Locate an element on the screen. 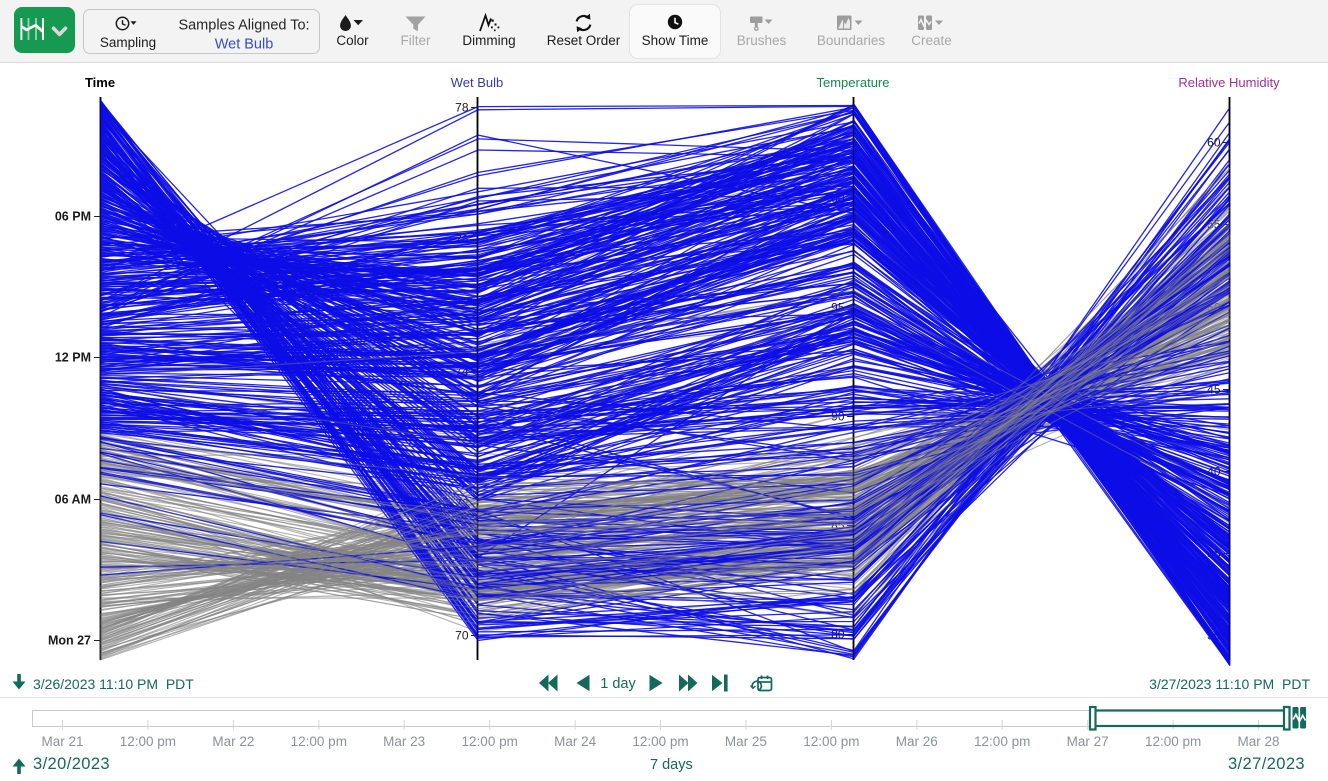 Image resolution: width=1328 pixels, height=781 pixels. svg-text: Sampling is located at coordinates (128, 42).